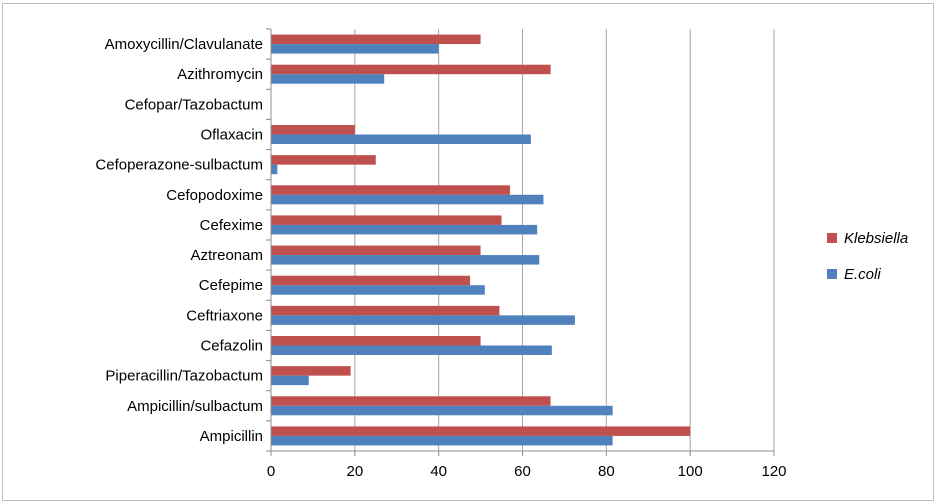  Describe the element at coordinates (438, 471) in the screenshot. I see `x-tick-label-40: 40` at that location.